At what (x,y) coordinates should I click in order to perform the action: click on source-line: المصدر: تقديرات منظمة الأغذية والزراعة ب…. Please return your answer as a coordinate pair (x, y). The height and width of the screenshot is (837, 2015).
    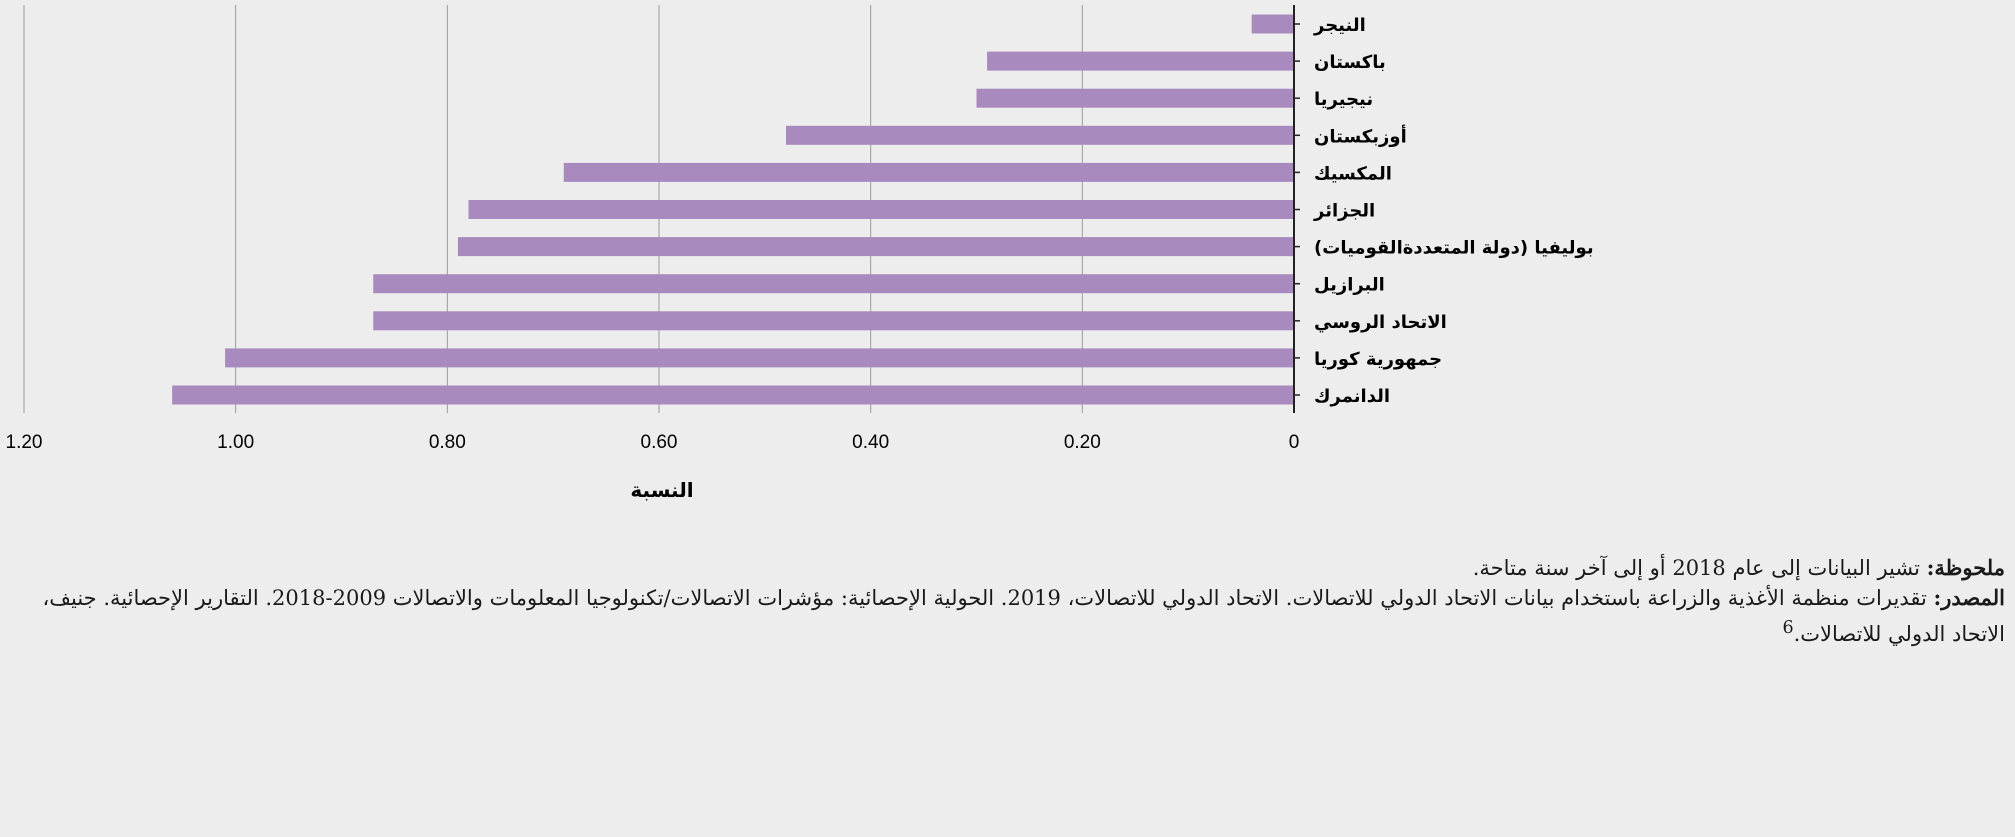
    Looking at the image, I should click on (1010, 616).